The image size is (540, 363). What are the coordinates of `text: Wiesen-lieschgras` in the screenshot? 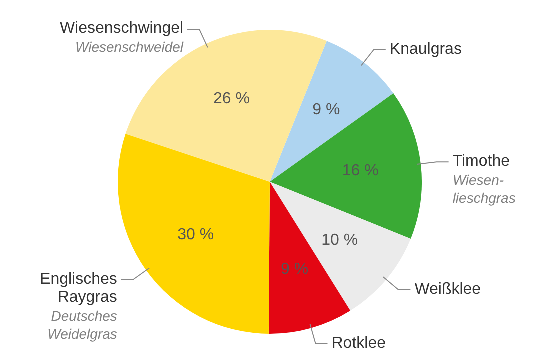 It's located at (484, 189).